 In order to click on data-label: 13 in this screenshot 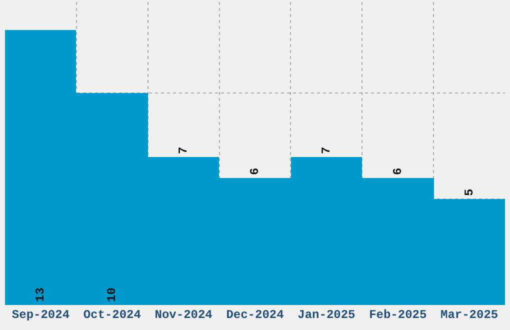, I will do `click(41, 295)`.